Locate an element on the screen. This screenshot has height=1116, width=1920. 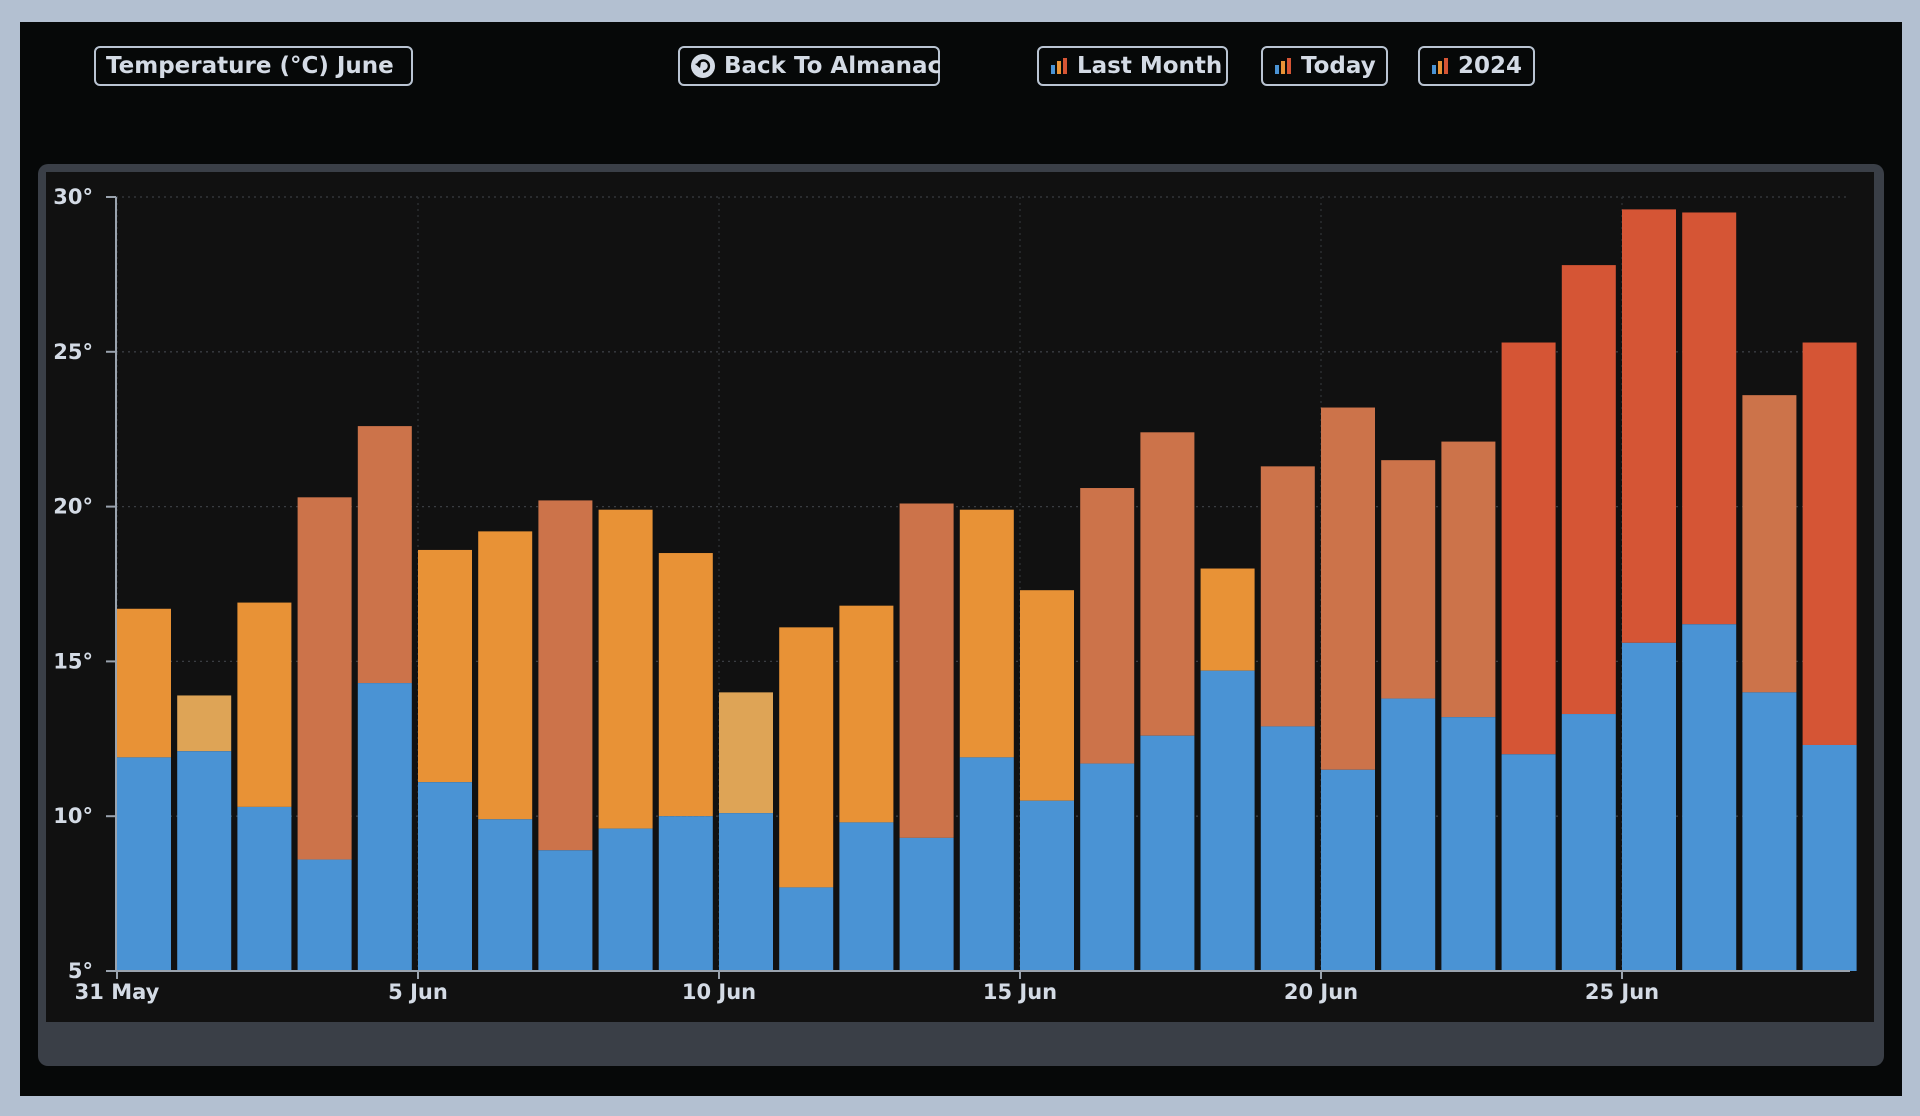
x-tick-label: 25 Jun is located at coordinates (1622, 992).